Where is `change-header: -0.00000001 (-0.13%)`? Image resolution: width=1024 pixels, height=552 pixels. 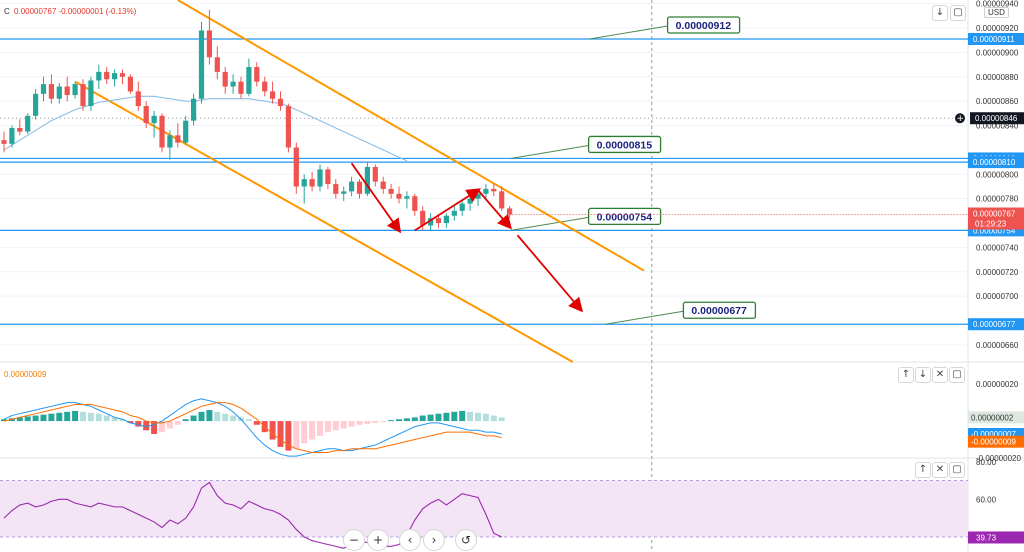 change-header: -0.00000001 (-0.13%) is located at coordinates (97, 11).